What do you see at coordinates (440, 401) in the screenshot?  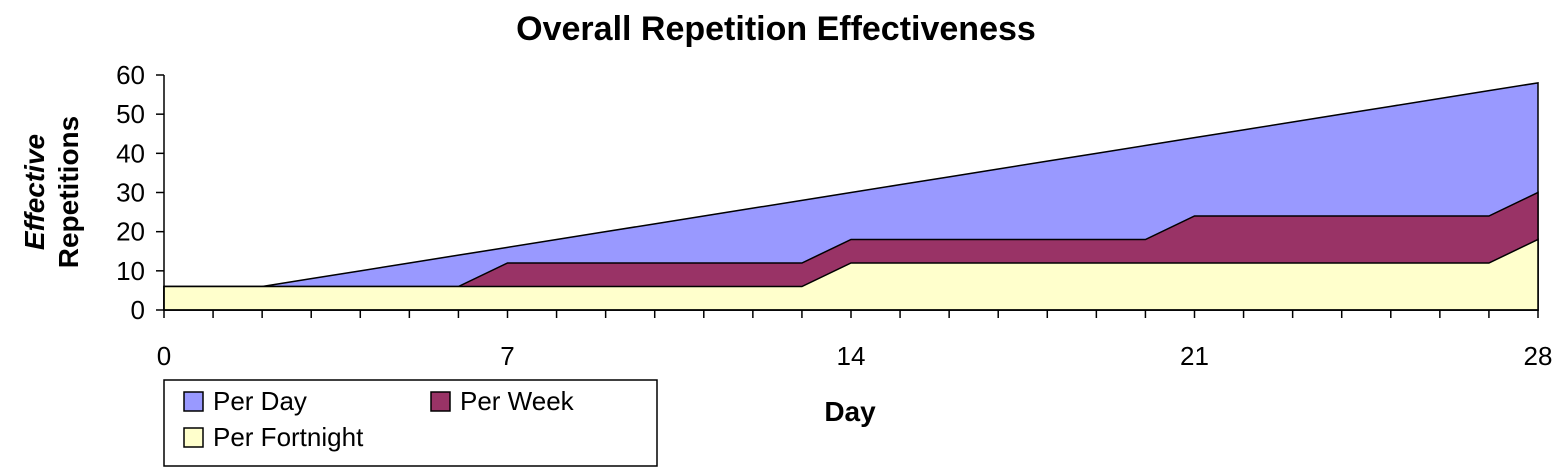 I see `legend-swatch-per-week` at bounding box center [440, 401].